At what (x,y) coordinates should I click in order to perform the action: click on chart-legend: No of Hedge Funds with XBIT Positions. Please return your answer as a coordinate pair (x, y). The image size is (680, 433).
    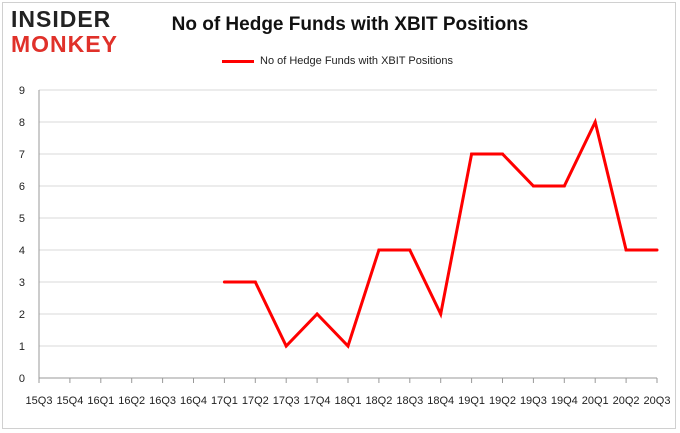
    Looking at the image, I should click on (337, 61).